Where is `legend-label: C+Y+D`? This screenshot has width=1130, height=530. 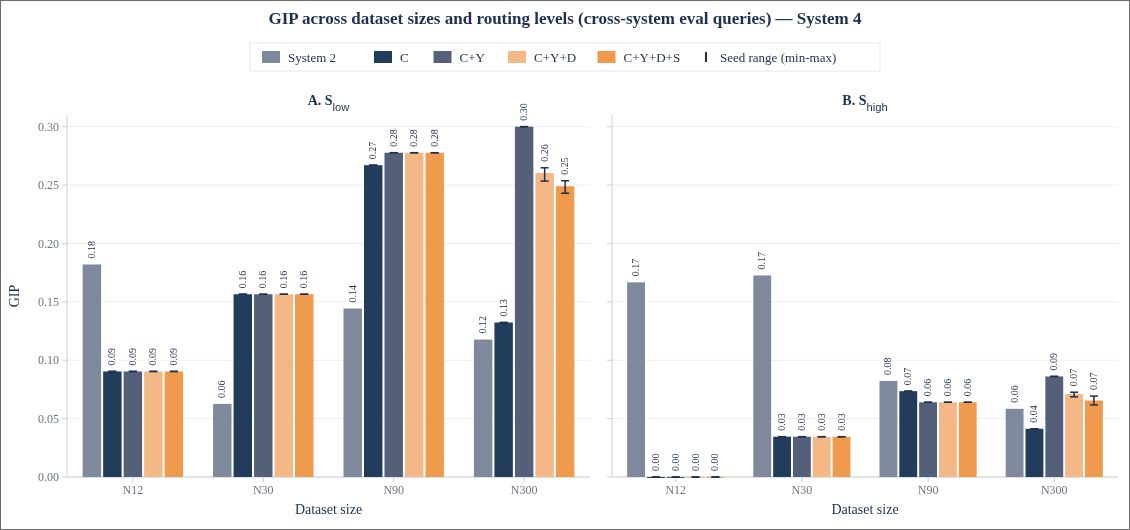 legend-label: C+Y+D is located at coordinates (555, 57).